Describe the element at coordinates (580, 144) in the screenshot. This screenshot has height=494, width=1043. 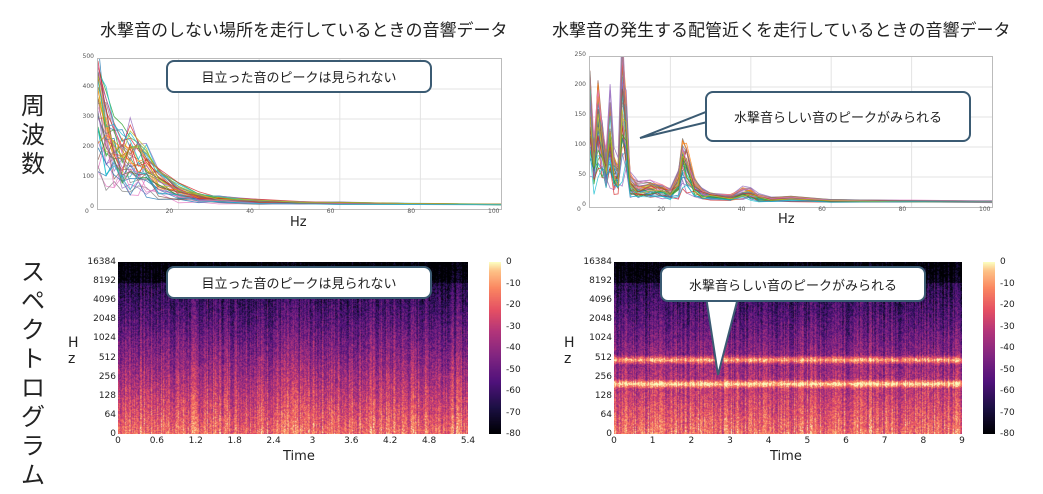
I see `frequency-plot-right-y-tick: 100` at that location.